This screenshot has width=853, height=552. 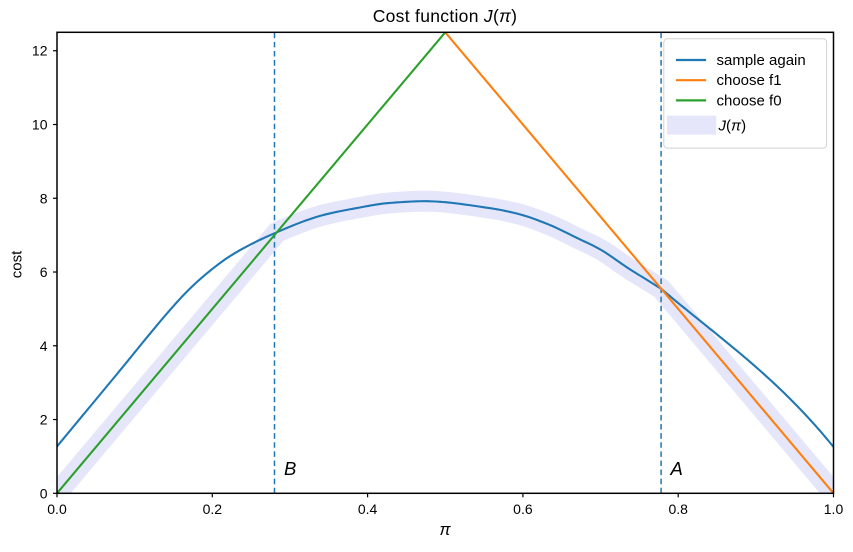 I want to click on svg-text: 1.0, so click(x=834, y=509).